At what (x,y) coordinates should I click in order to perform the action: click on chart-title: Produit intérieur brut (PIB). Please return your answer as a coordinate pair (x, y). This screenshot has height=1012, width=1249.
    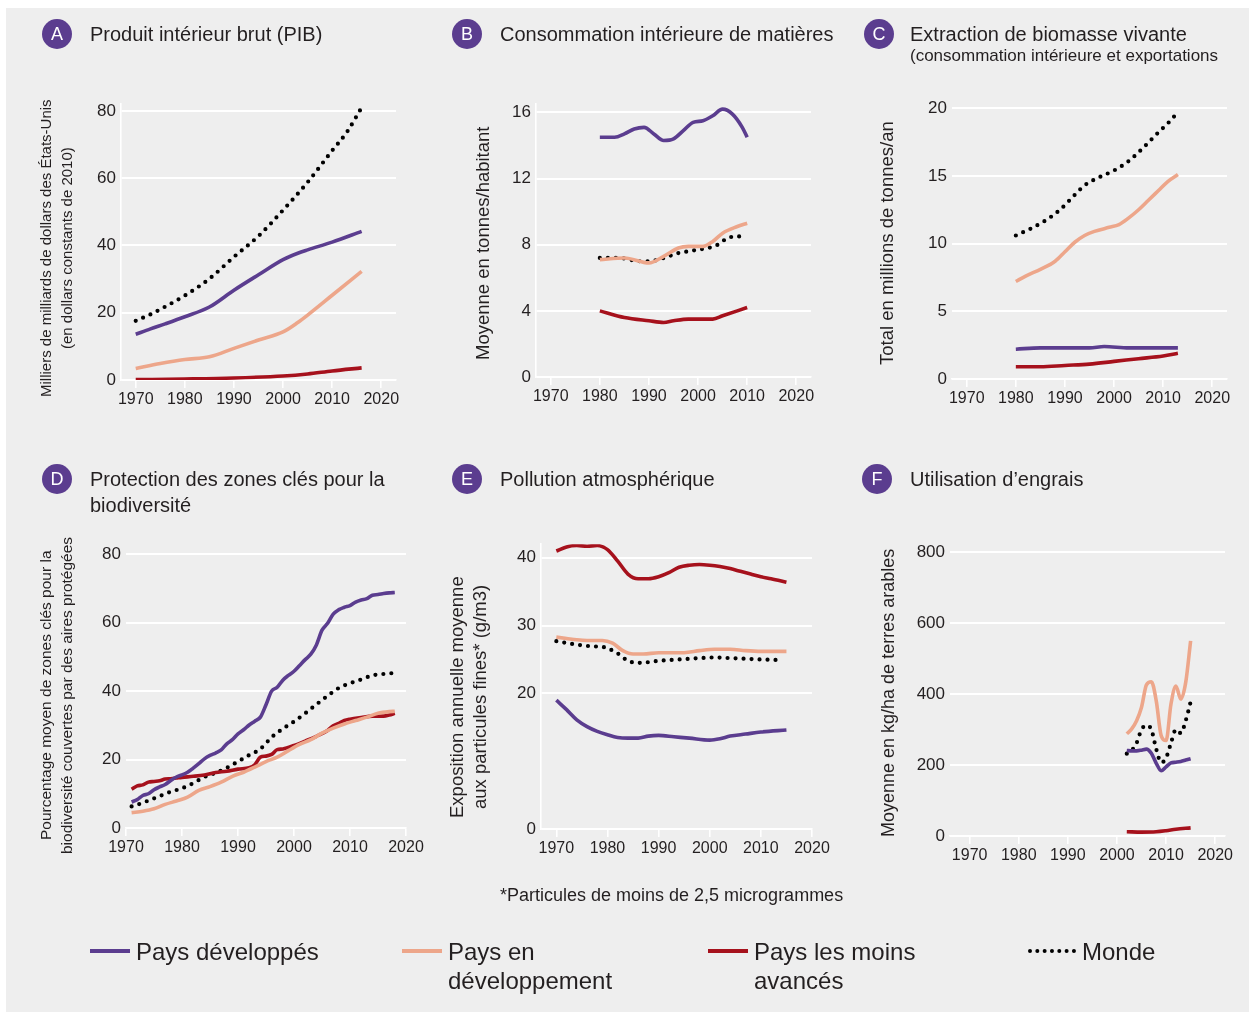
    Looking at the image, I should click on (207, 34).